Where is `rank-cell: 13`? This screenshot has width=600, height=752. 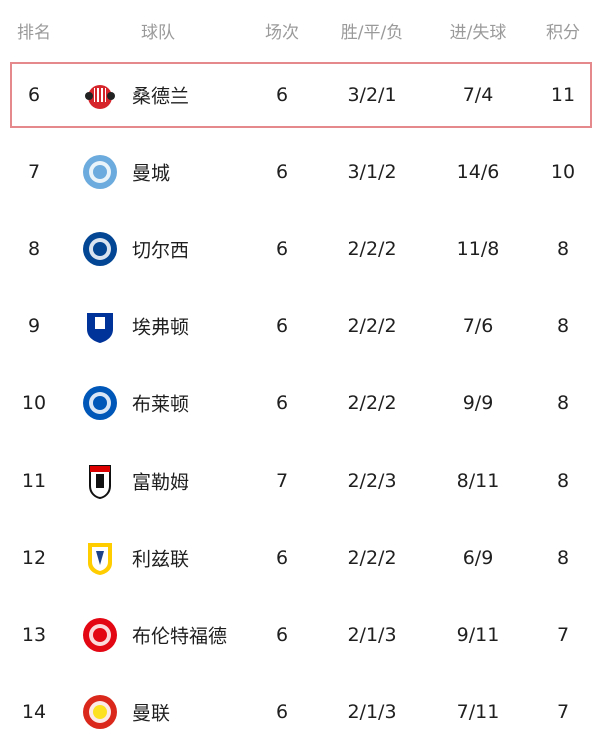
rank-cell: 13 is located at coordinates (34, 634).